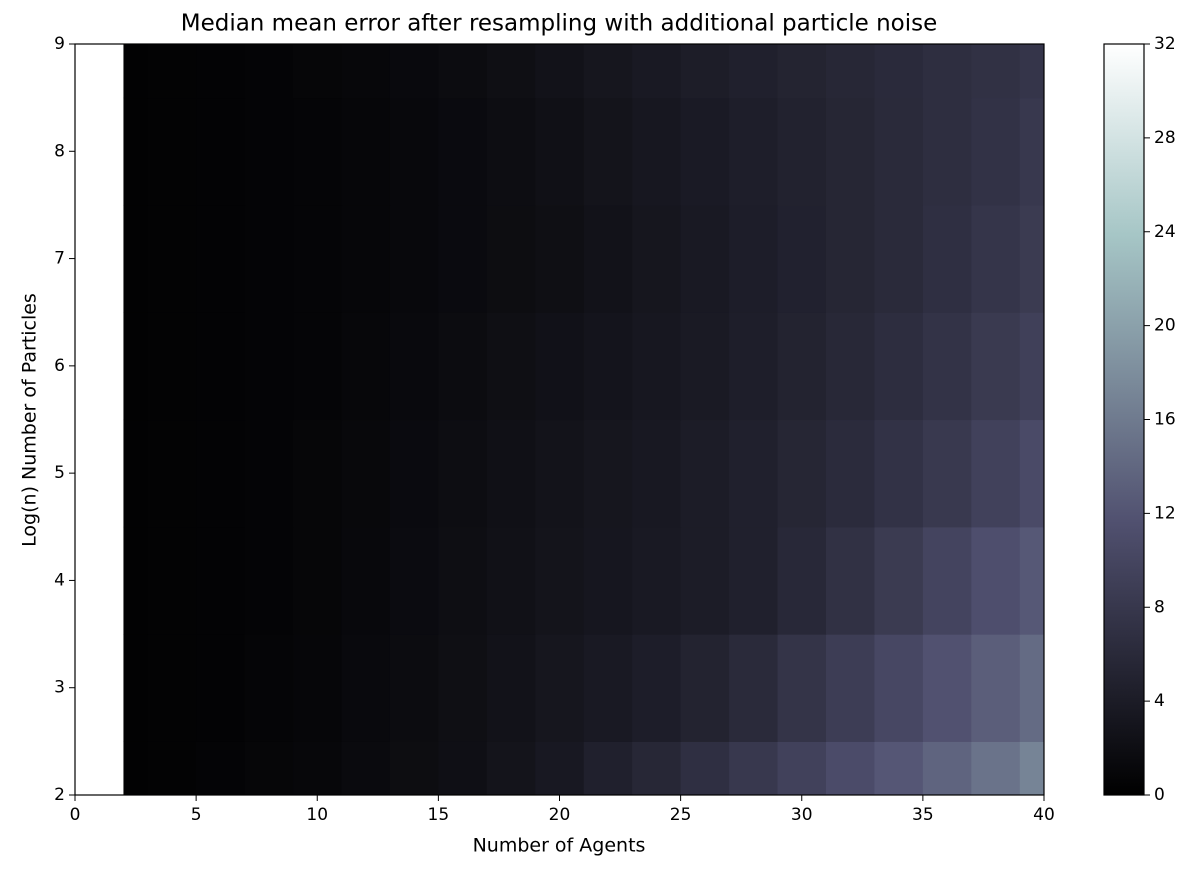 This screenshot has height=871, width=1189. What do you see at coordinates (439, 815) in the screenshot?
I see `x-tick-label: 15` at bounding box center [439, 815].